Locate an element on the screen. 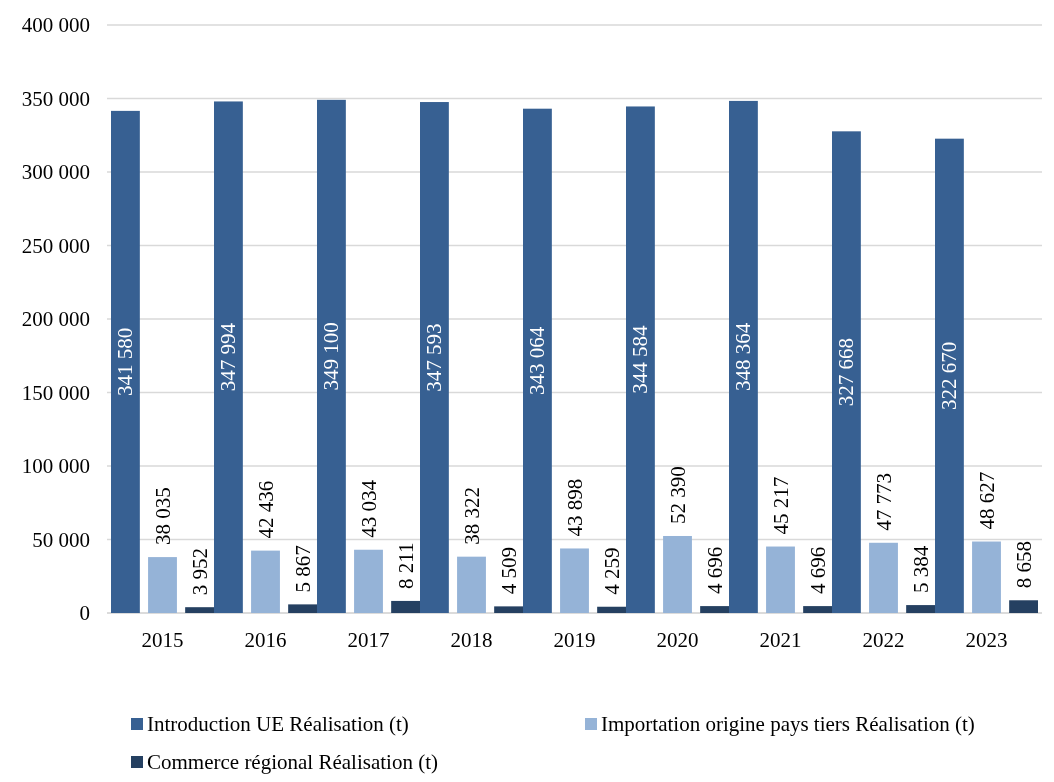 The image size is (1054, 782). x-tick-label: 2017 is located at coordinates (368, 640).